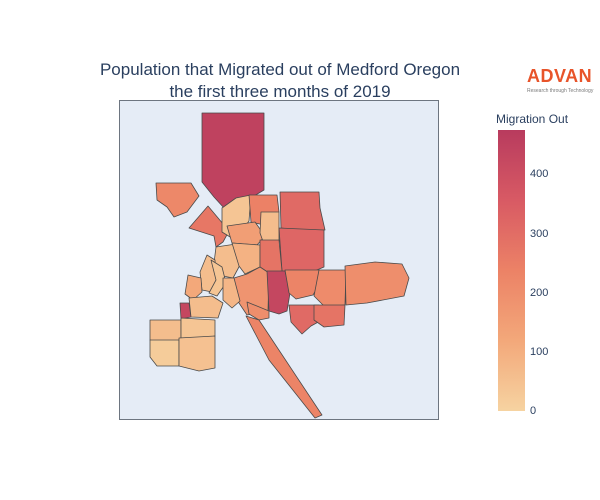 The height and width of the screenshot is (500, 600). What do you see at coordinates (258, 311) in the screenshot?
I see `region-center-e` at bounding box center [258, 311].